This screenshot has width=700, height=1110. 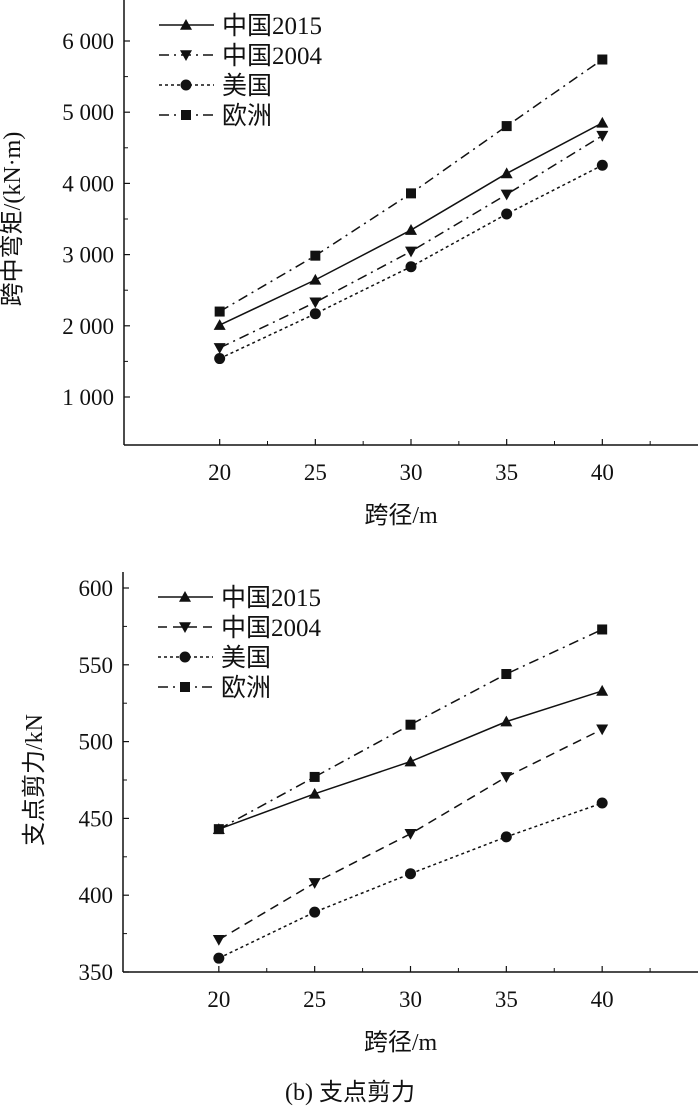 What do you see at coordinates (96, 588) in the screenshot?
I see `y-tick-label: 600` at bounding box center [96, 588].